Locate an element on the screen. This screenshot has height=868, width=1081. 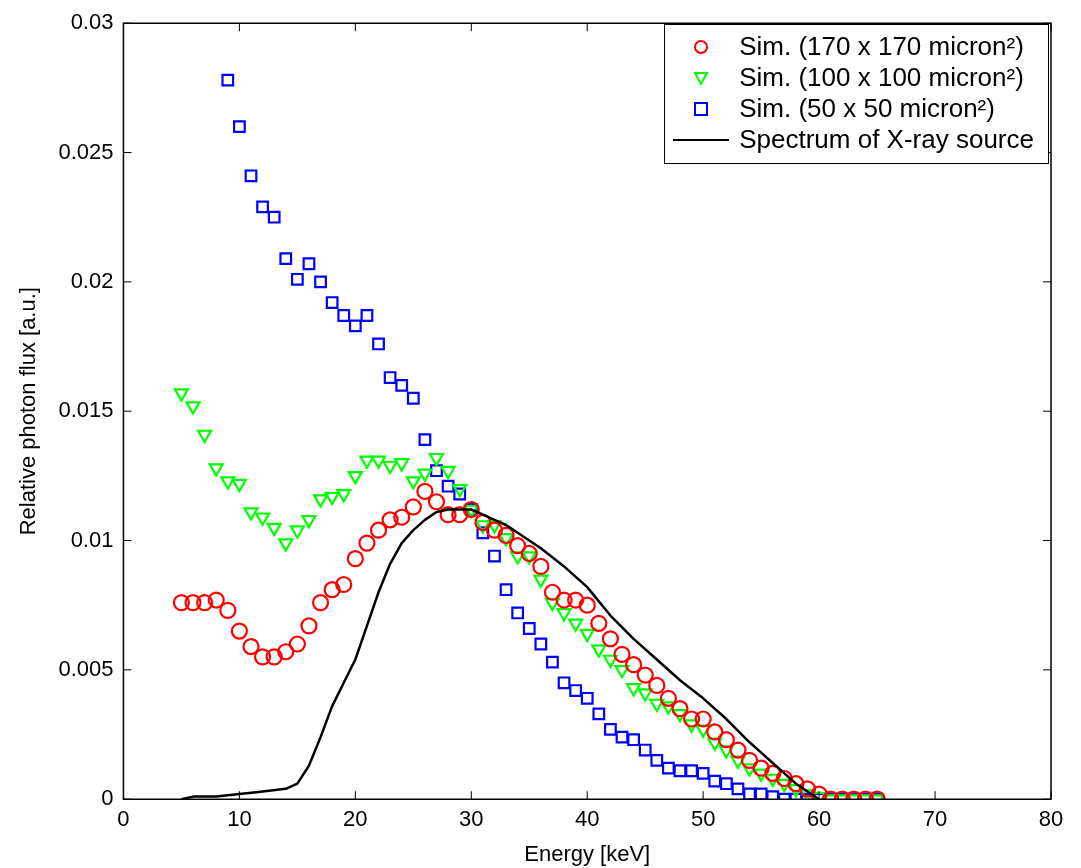
y-tick-label: 0.015 is located at coordinates (86, 410).